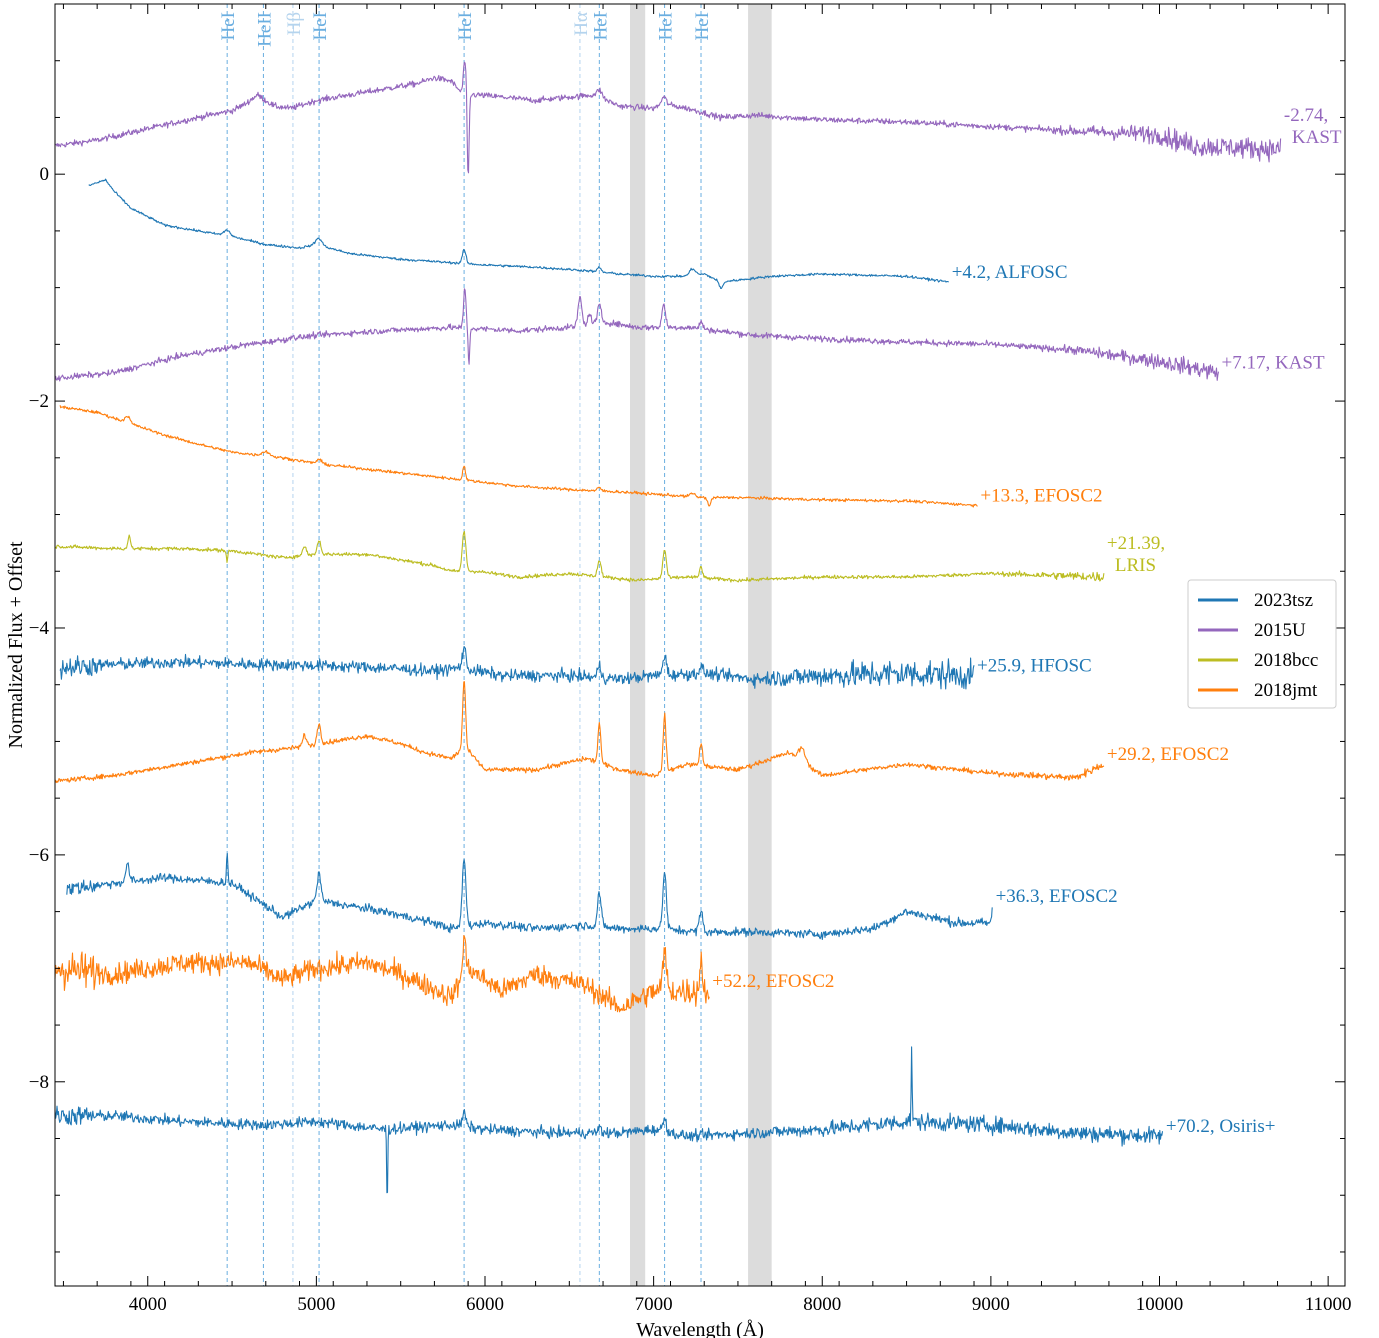 The image size is (1379, 1338). What do you see at coordinates (773, 981) in the screenshot?
I see `series-label-8: +52.2, EFOSC2` at bounding box center [773, 981].